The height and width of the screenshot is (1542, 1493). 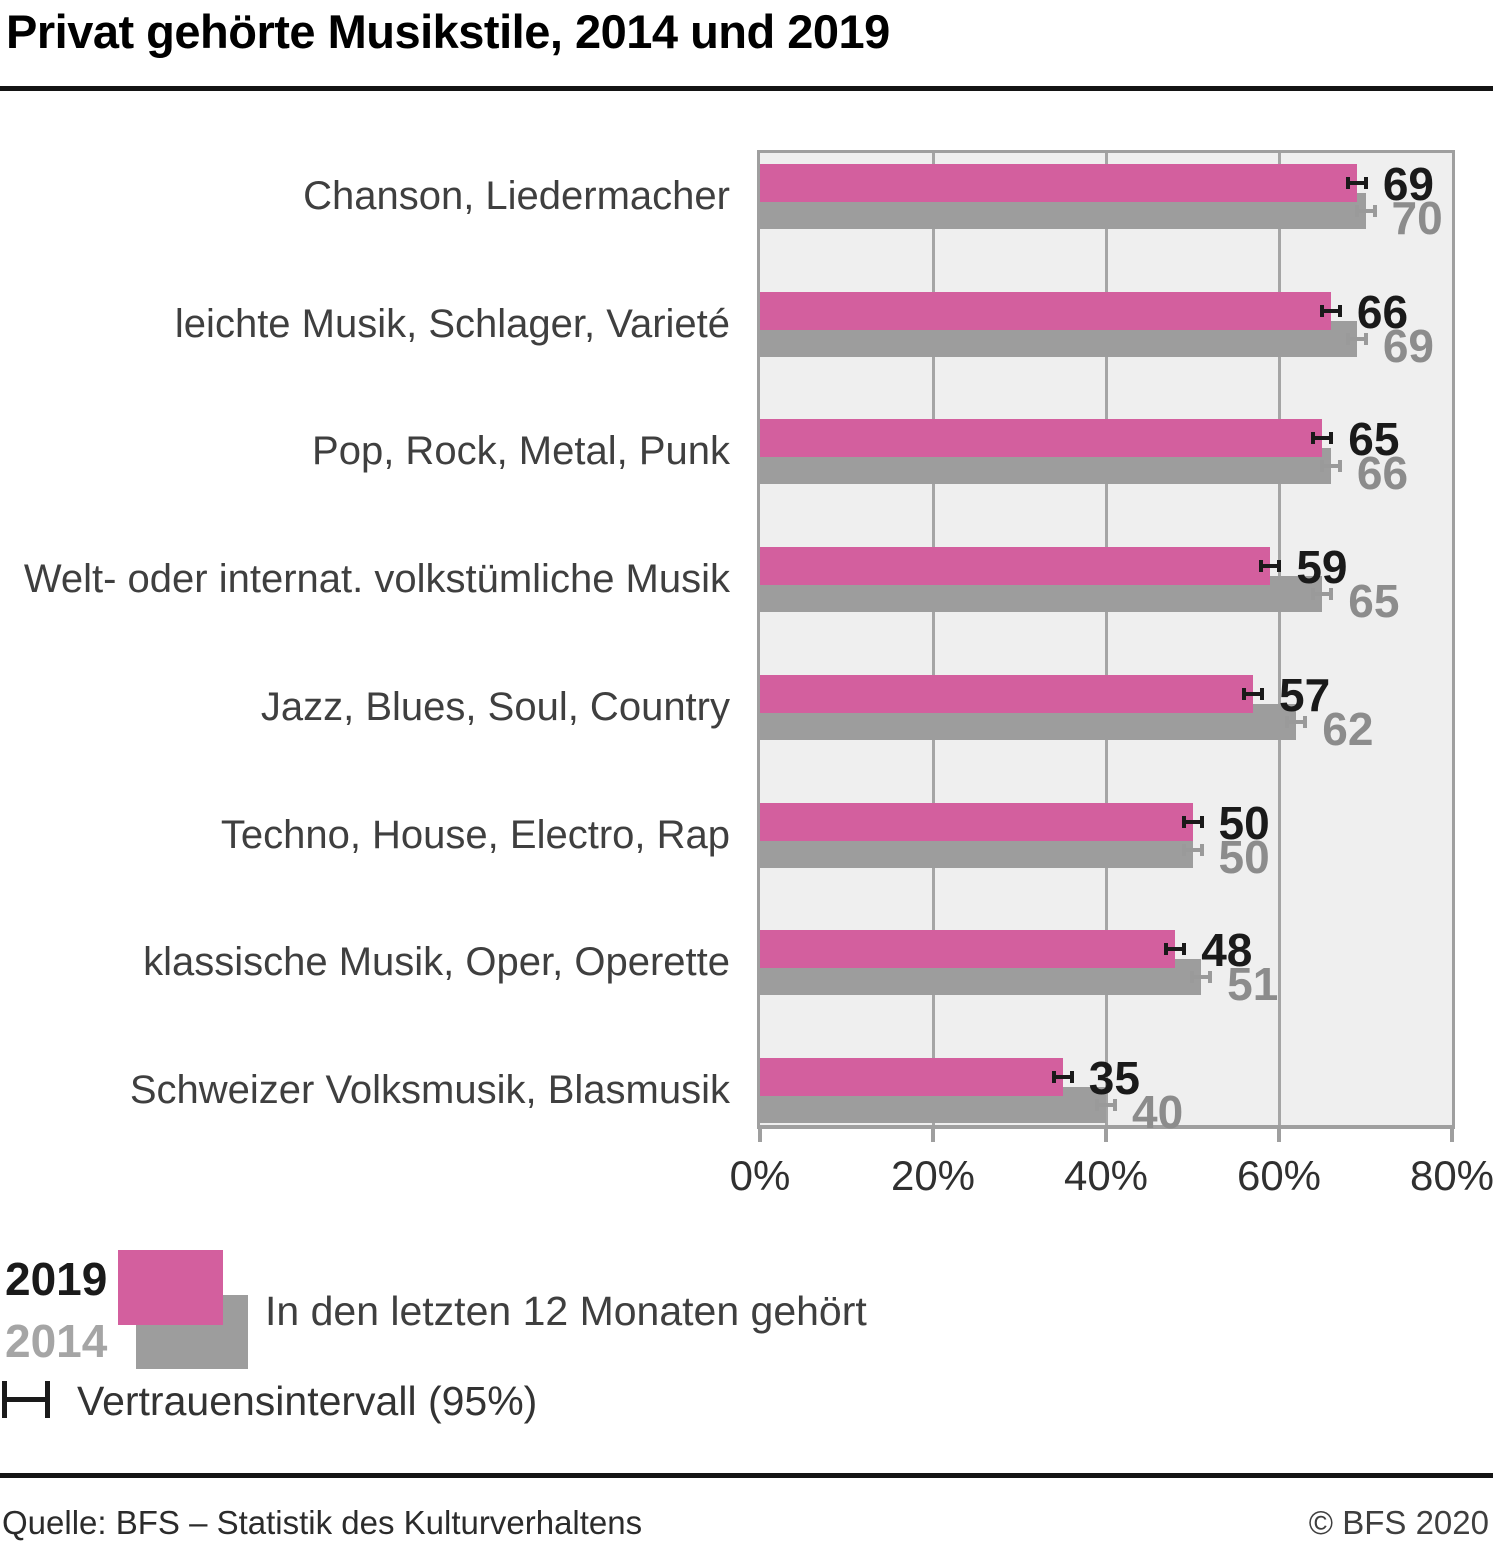 I want to click on x-tick-label: 20%, so click(x=933, y=1175).